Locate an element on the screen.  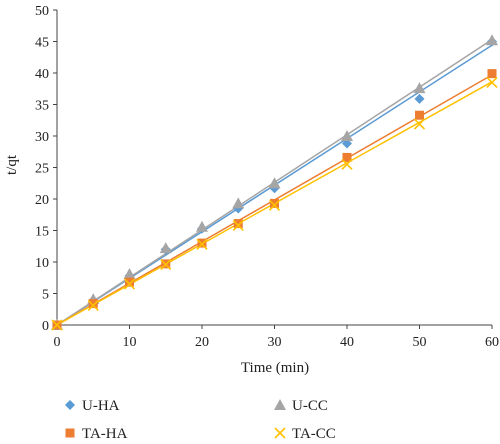
y-tick-label: 50 is located at coordinates (42, 11).